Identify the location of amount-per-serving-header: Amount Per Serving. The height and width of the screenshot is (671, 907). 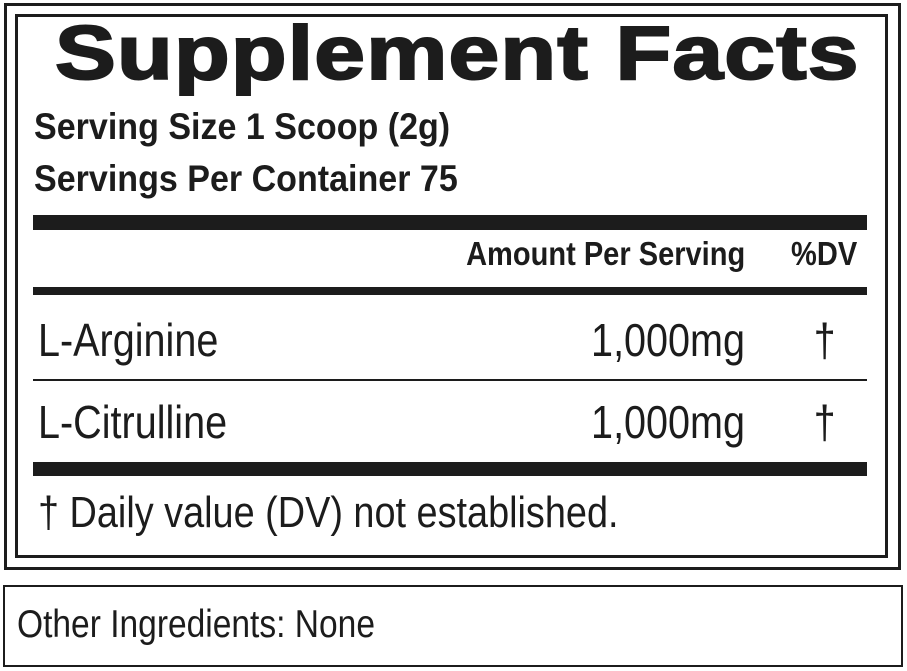
(605, 253).